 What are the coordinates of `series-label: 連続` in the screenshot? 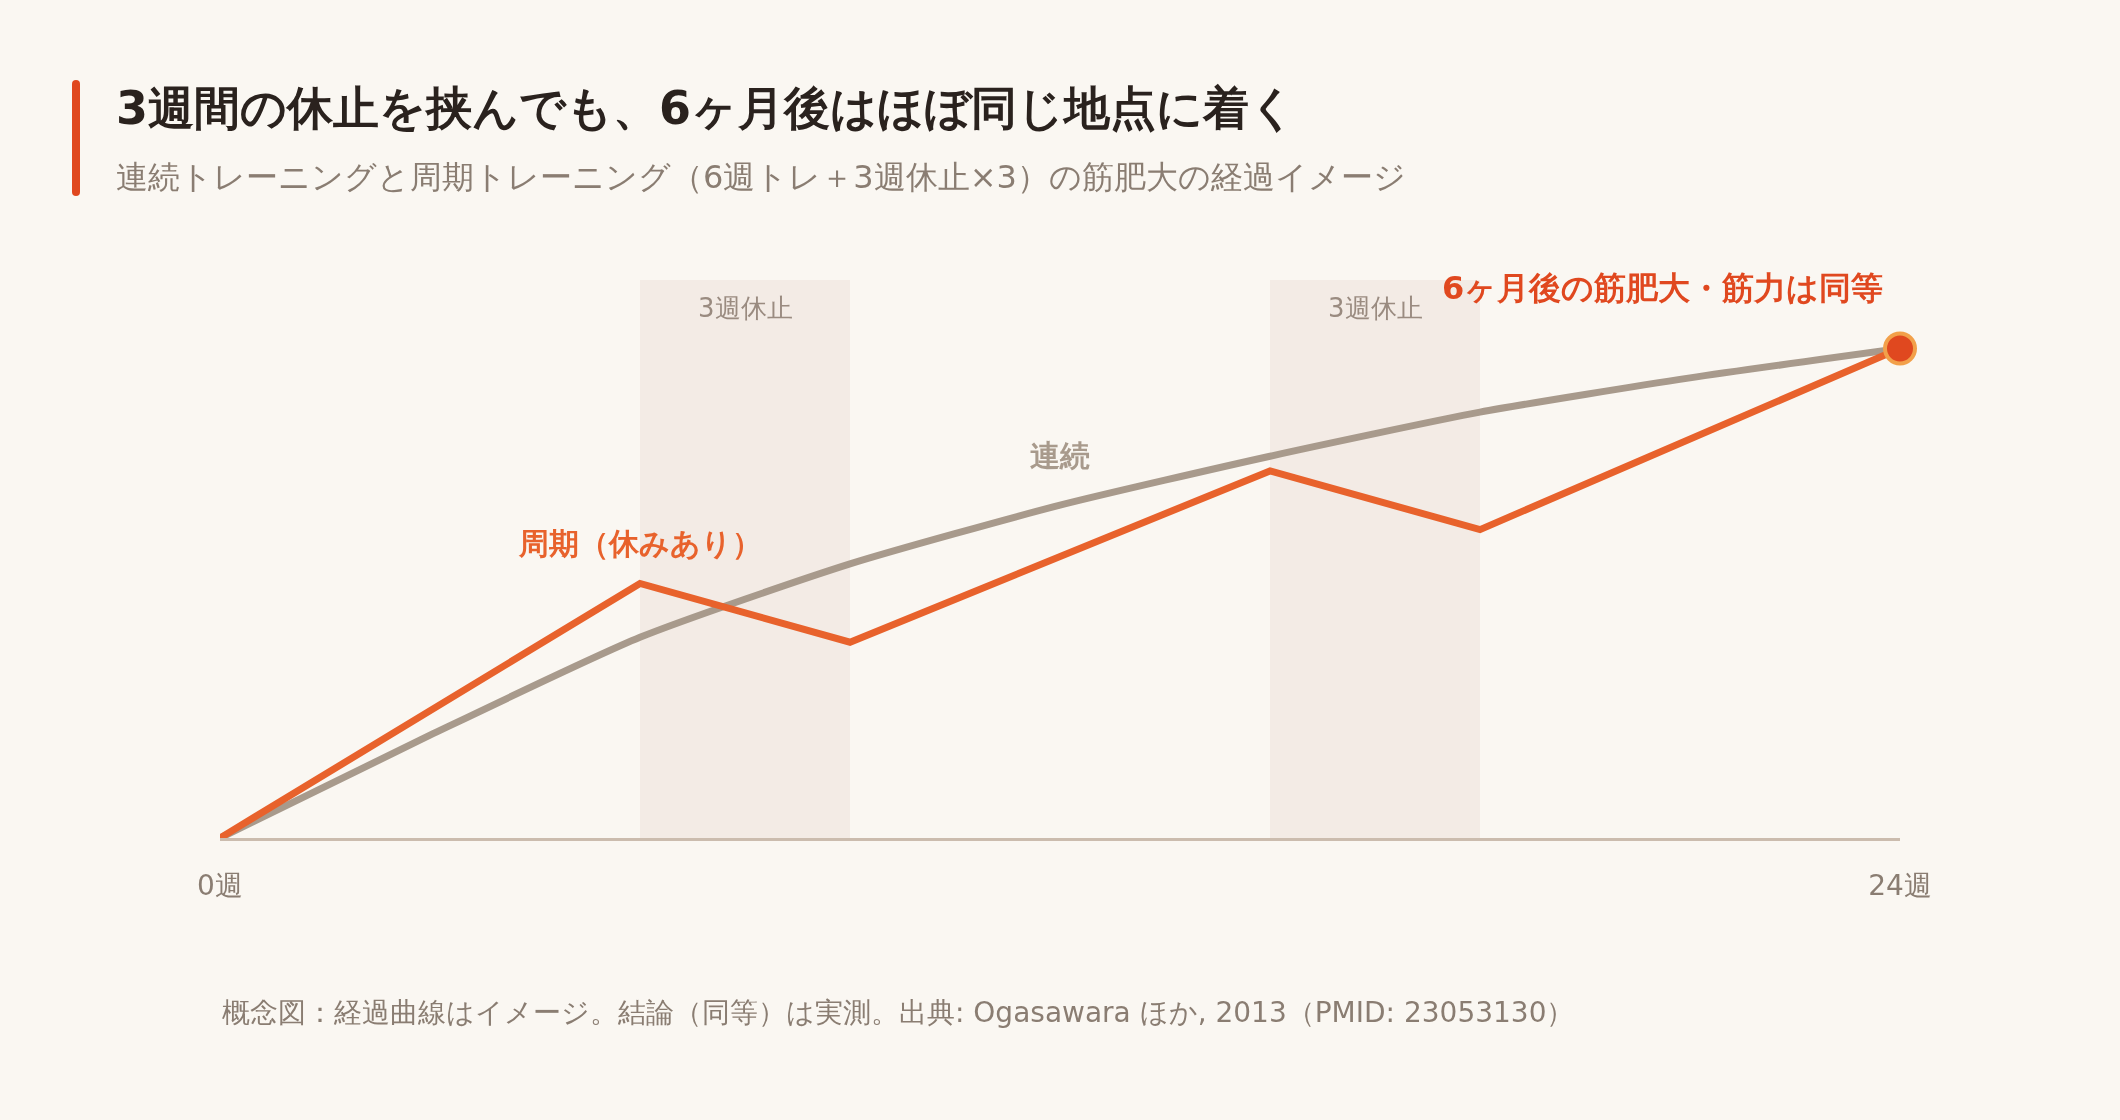 It's located at (1060, 455).